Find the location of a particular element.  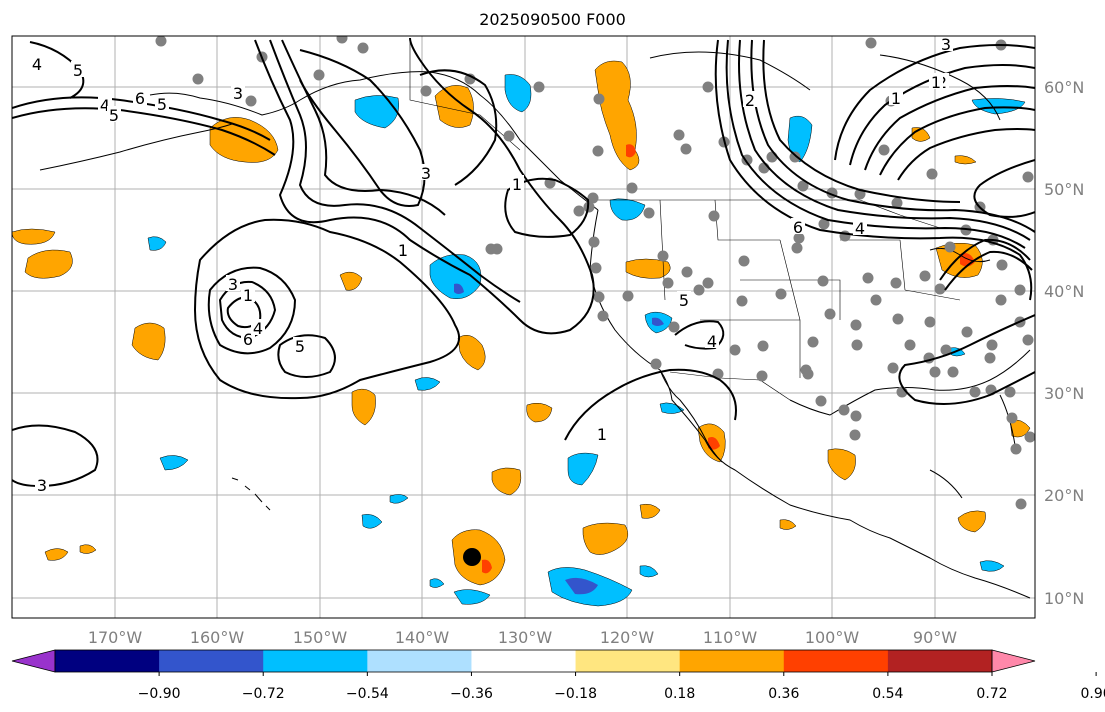

latitude-label: 60°N is located at coordinates (1064, 87).